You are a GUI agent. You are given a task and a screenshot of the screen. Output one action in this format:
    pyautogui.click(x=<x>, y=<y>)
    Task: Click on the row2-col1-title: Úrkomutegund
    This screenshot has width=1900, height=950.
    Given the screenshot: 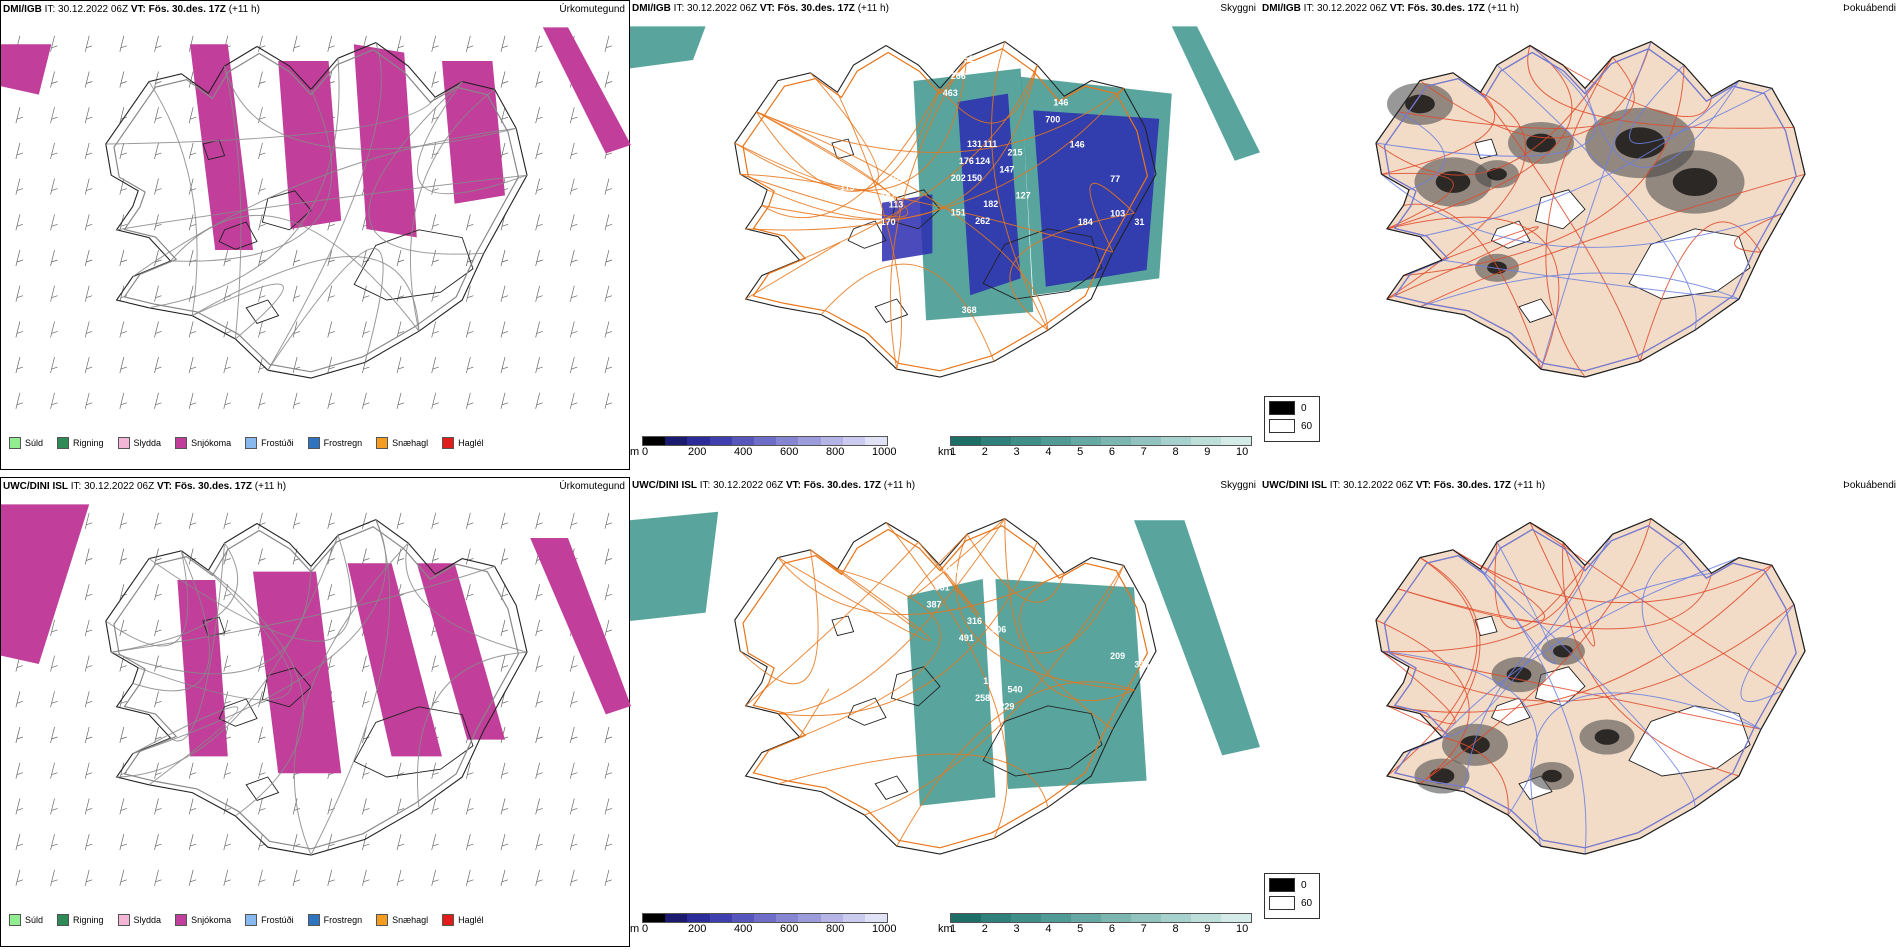 What is the action you would take?
    pyautogui.click(x=592, y=486)
    